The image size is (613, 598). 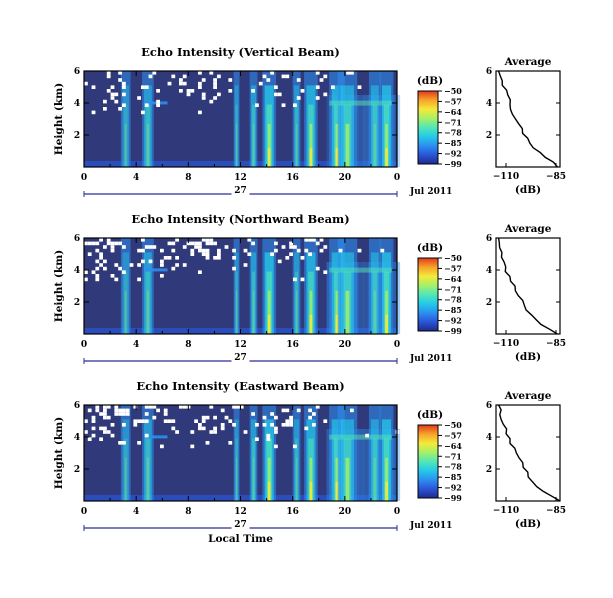 What do you see at coordinates (240, 386) in the screenshot?
I see `panel-title: Echo Intensity (Eastward Beam)` at bounding box center [240, 386].